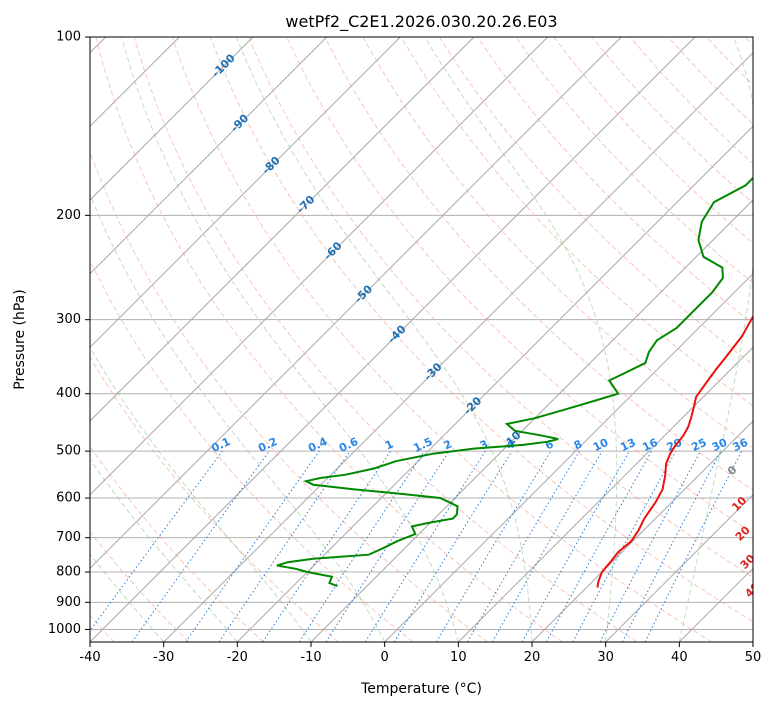 The height and width of the screenshot is (708, 775). Describe the element at coordinates (68, 319) in the screenshot. I see `y-tick-label: 300` at that location.